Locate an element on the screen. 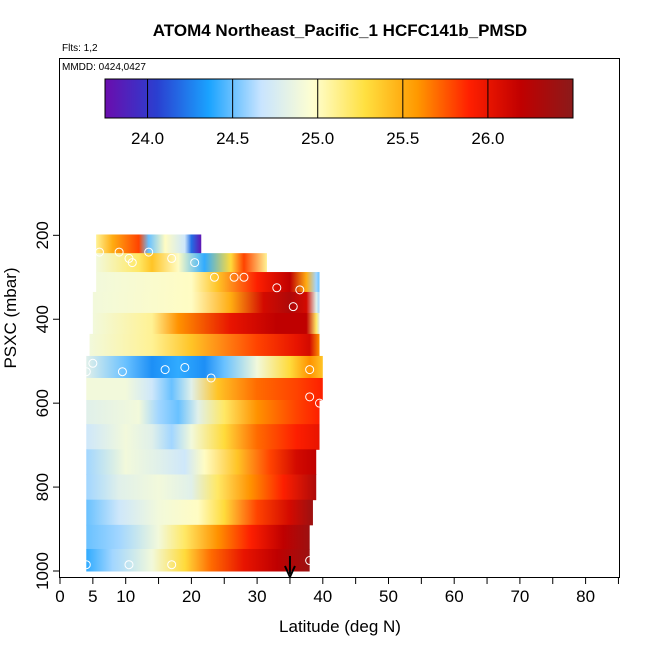  x-tick-label: 80 is located at coordinates (585, 596).